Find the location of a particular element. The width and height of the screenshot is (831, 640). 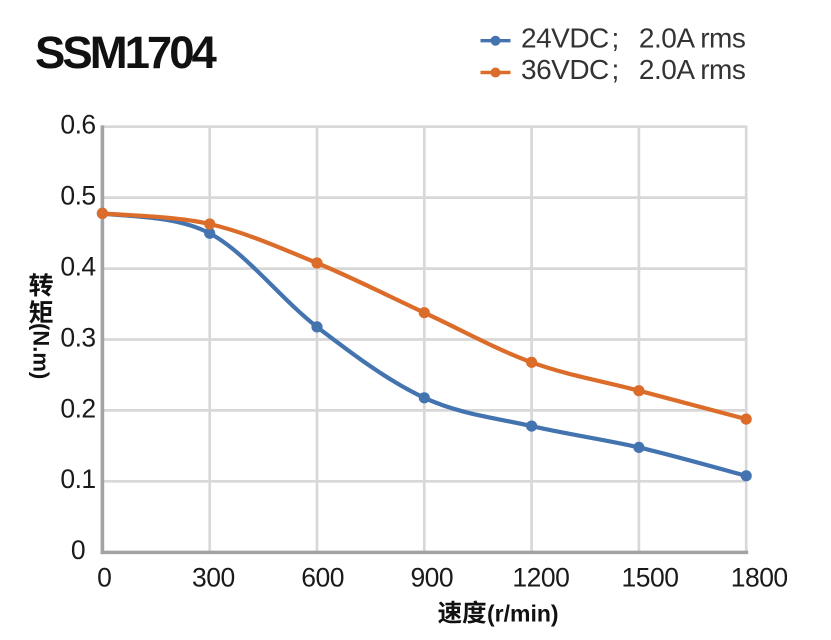

svg-text: 0.2 is located at coordinates (77, 408).